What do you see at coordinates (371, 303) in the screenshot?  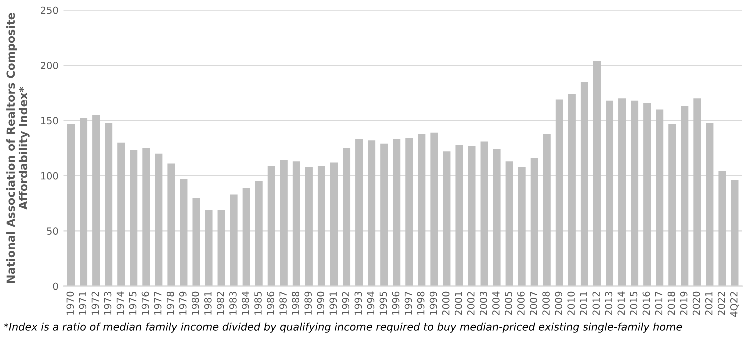 I see `x-tick-label: 1994` at bounding box center [371, 303].